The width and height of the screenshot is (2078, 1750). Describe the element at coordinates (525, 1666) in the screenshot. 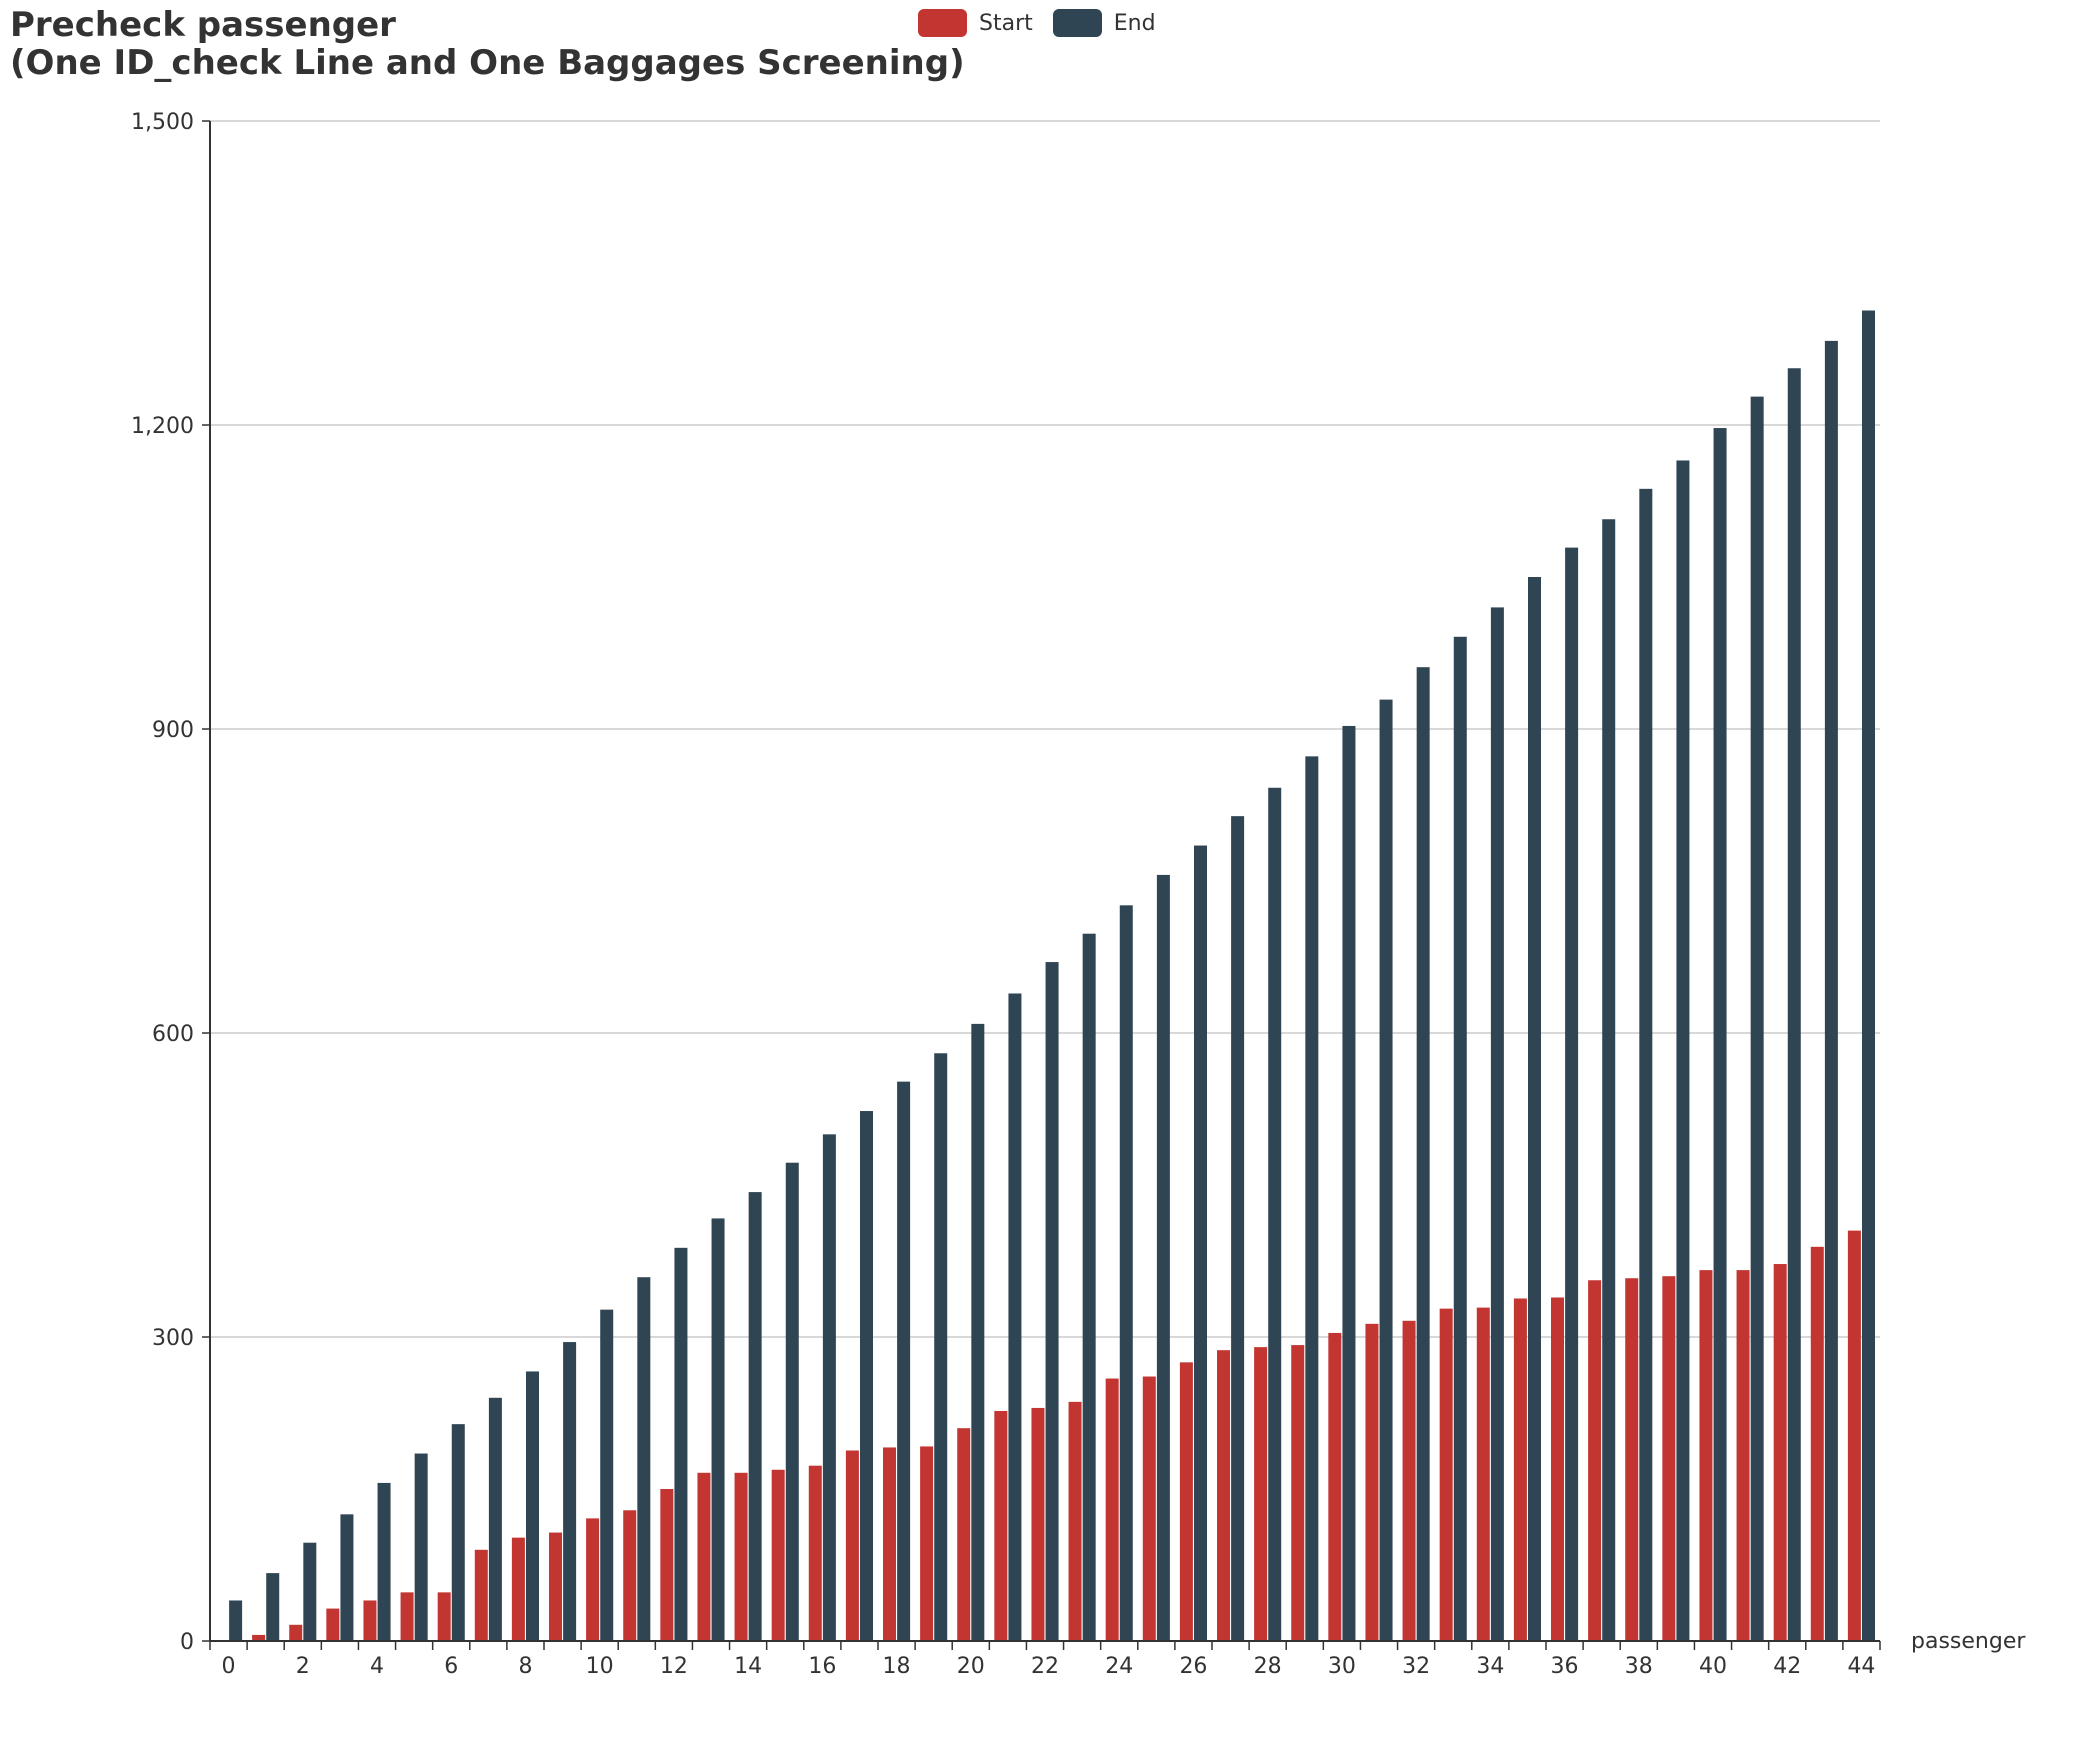

I see `x-tick-label: 8` at that location.